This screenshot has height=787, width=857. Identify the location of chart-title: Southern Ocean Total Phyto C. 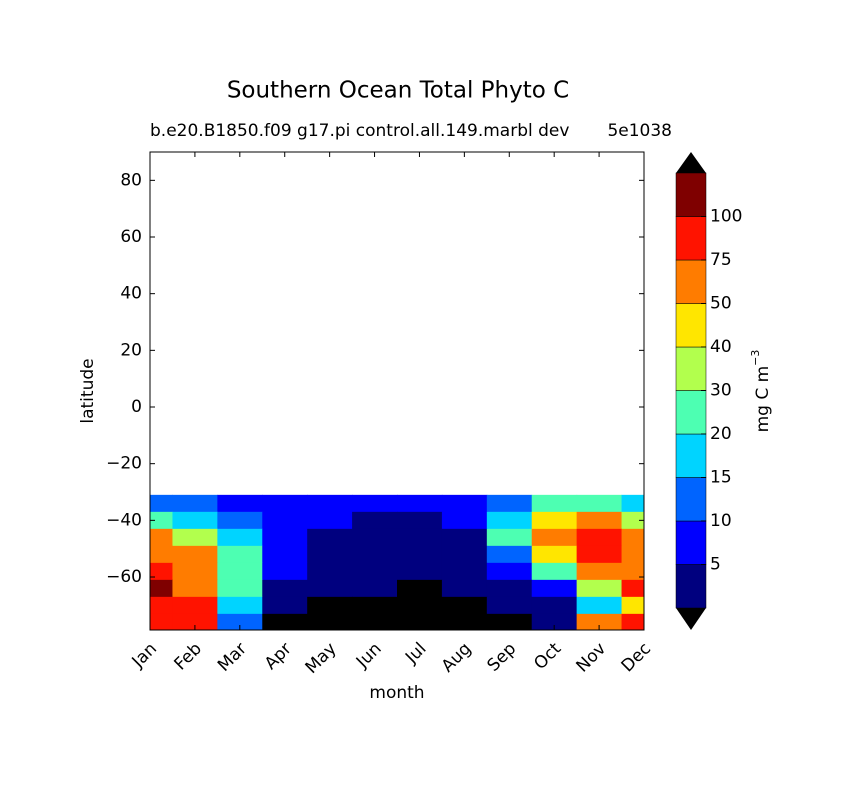
(398, 91).